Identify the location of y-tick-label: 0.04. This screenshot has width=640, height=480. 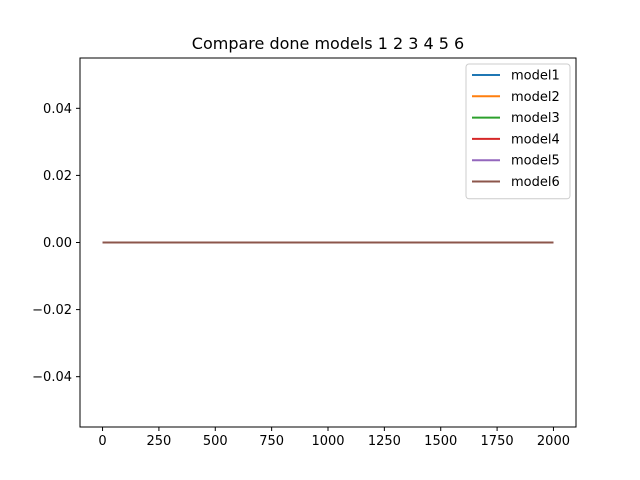
(57, 109).